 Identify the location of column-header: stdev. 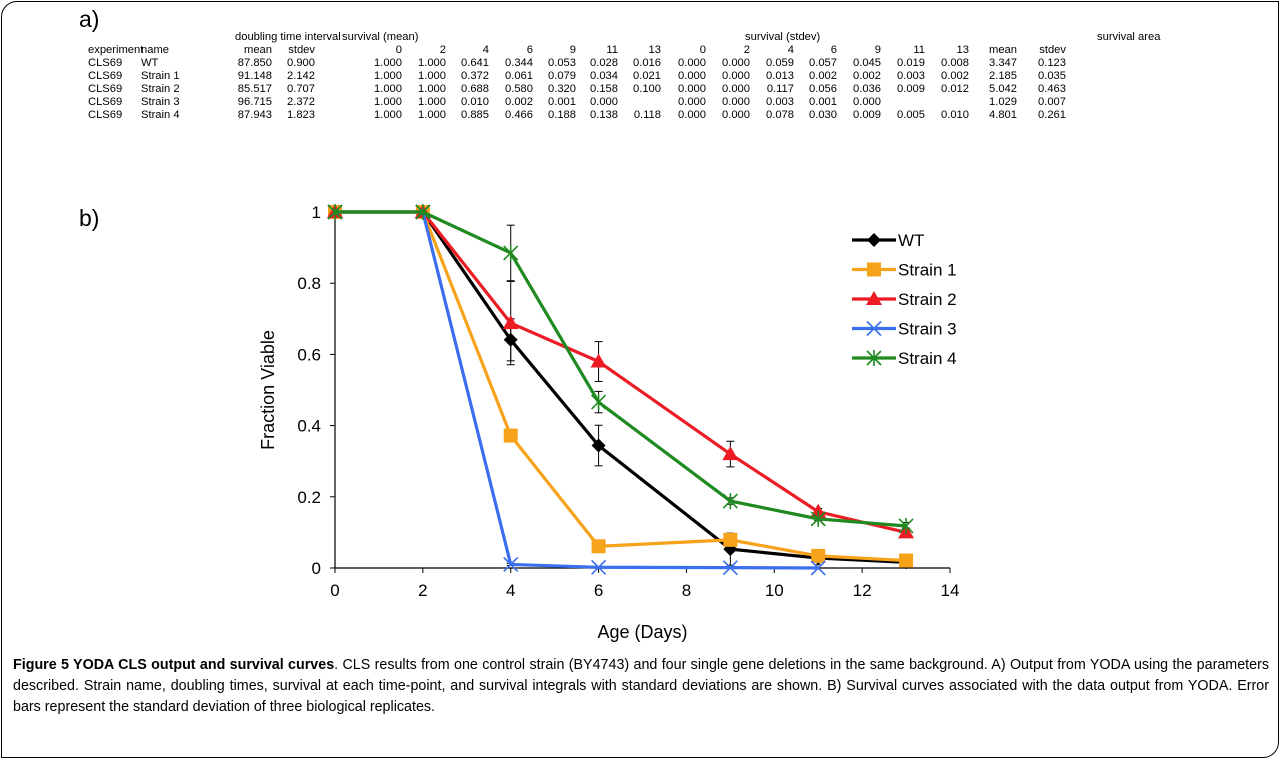
(301, 50).